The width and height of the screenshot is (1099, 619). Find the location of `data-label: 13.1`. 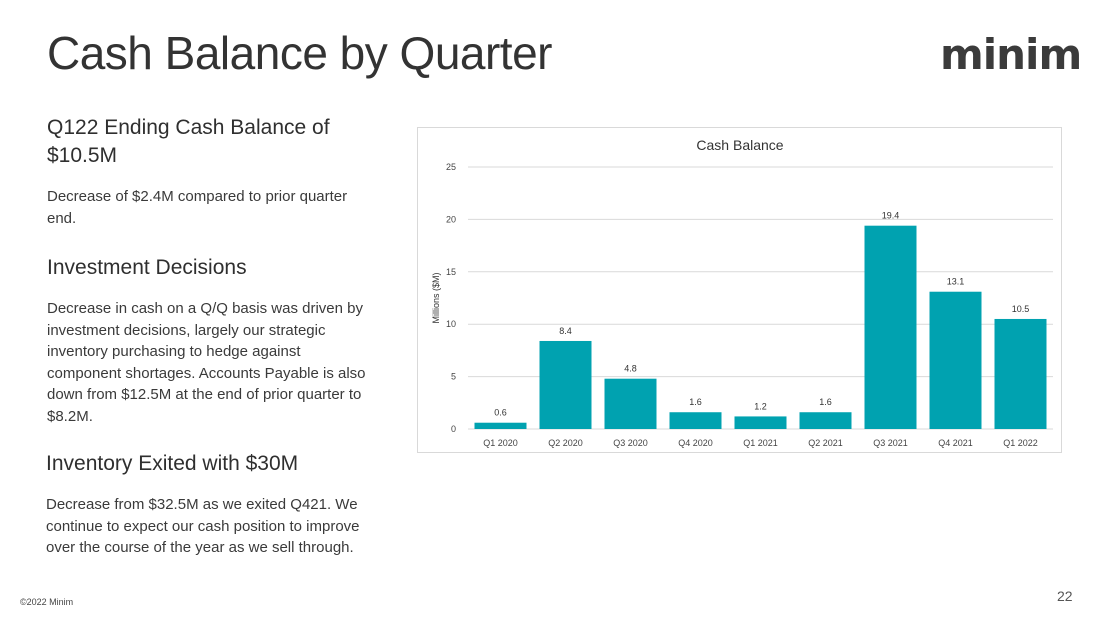

data-label: 13.1 is located at coordinates (956, 282).